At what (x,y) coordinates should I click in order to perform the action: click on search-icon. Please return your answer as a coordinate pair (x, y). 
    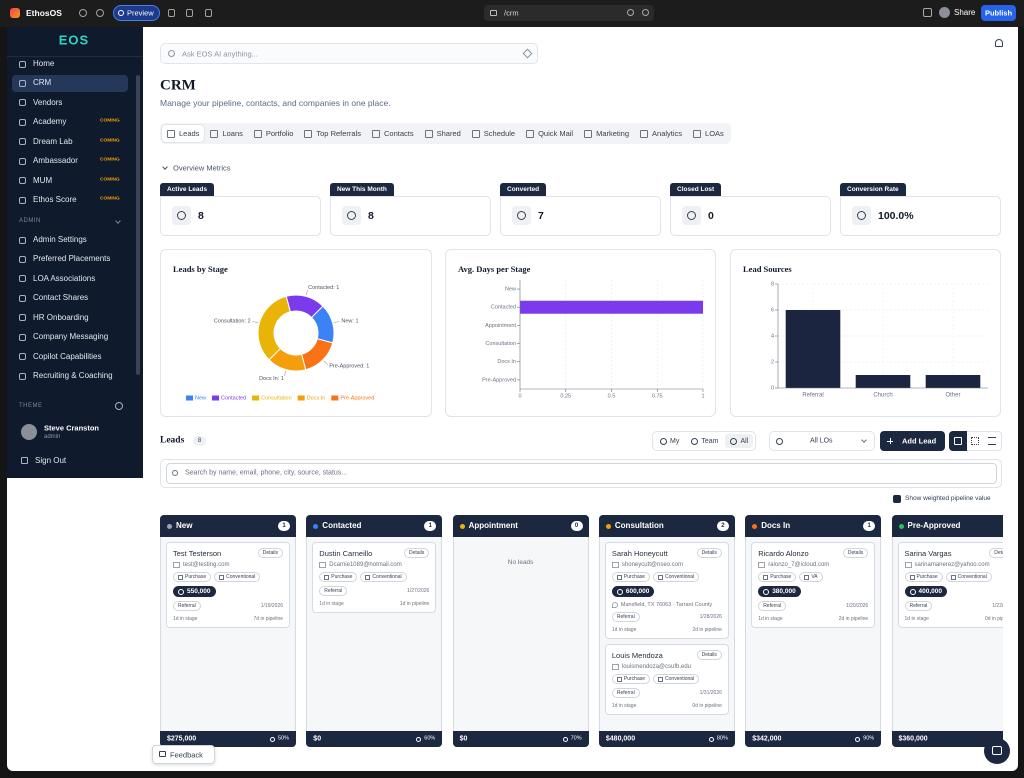
    Looking at the image, I should click on (171, 53).